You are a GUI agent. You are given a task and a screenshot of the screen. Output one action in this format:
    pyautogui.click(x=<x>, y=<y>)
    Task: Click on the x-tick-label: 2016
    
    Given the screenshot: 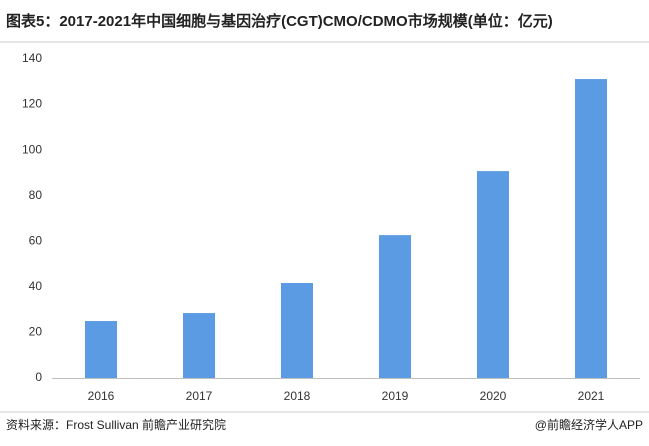 What is the action you would take?
    pyautogui.click(x=101, y=396)
    